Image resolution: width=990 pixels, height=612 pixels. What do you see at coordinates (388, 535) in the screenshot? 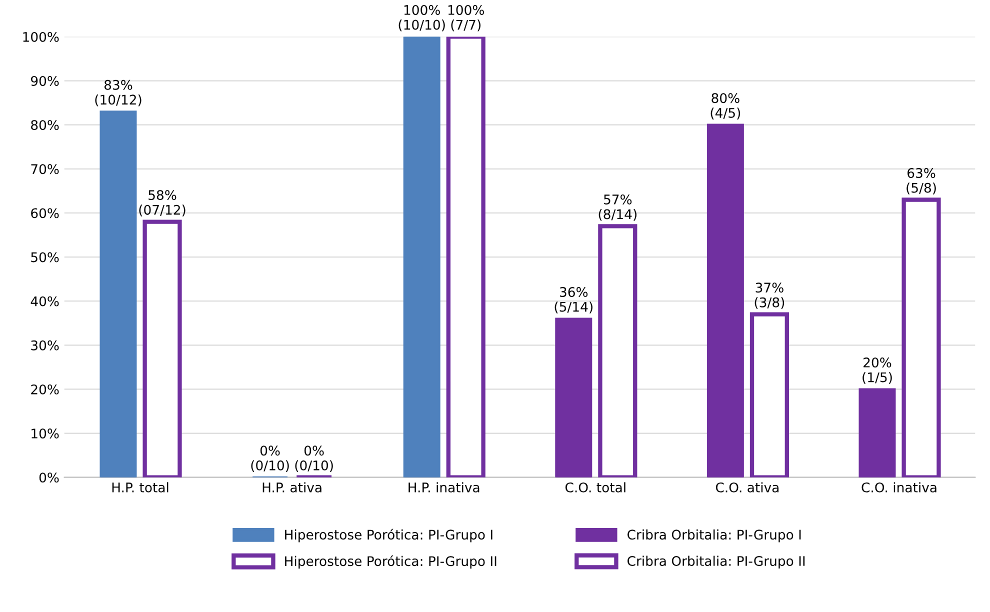
I see `legend-label: Hiperostose Porótica: PI-Grupo I` at bounding box center [388, 535].